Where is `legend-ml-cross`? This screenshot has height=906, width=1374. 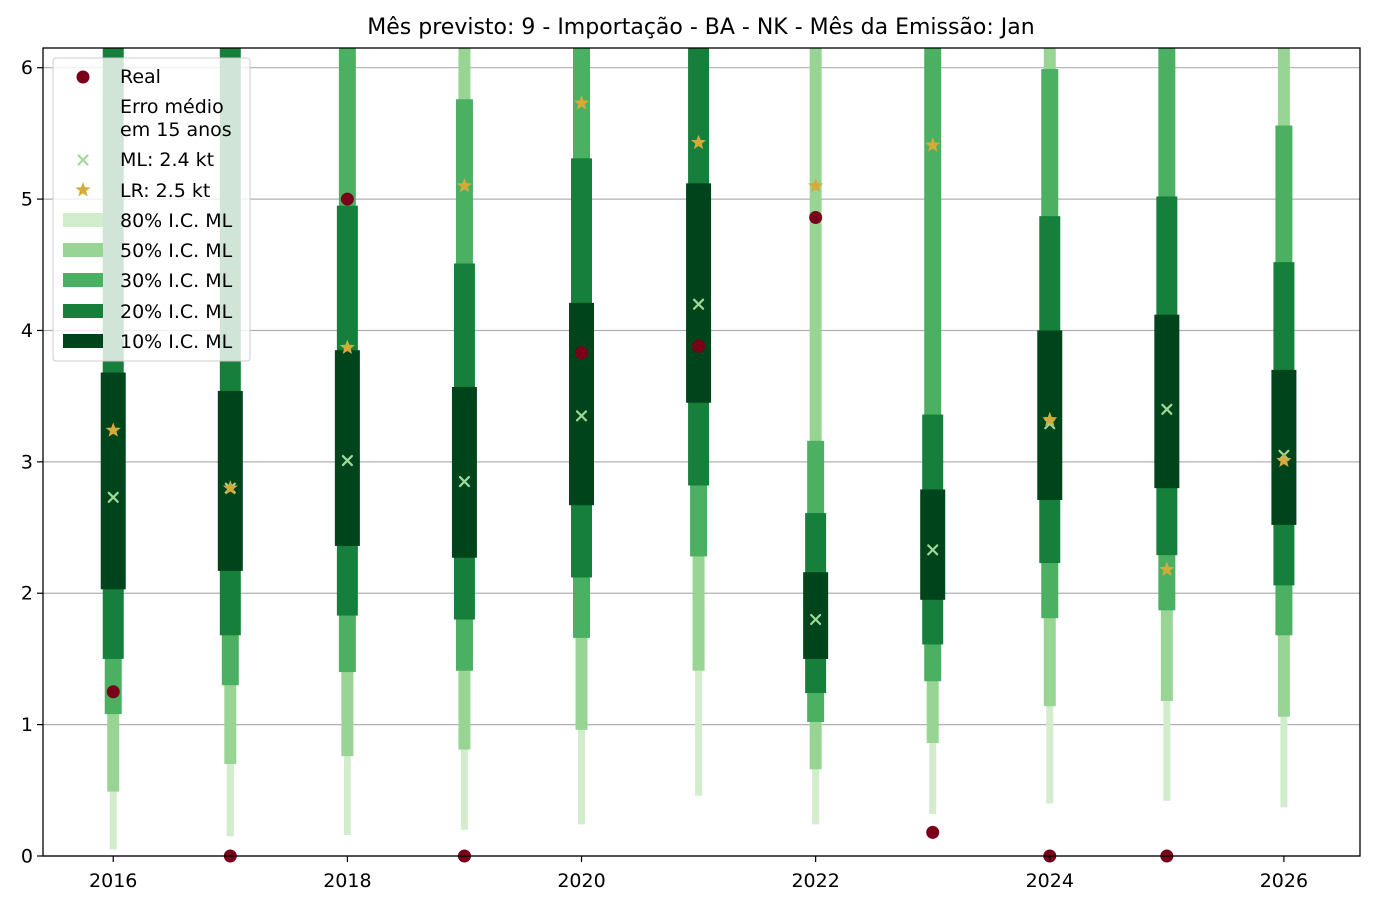
legend-ml-cross is located at coordinates (83, 160).